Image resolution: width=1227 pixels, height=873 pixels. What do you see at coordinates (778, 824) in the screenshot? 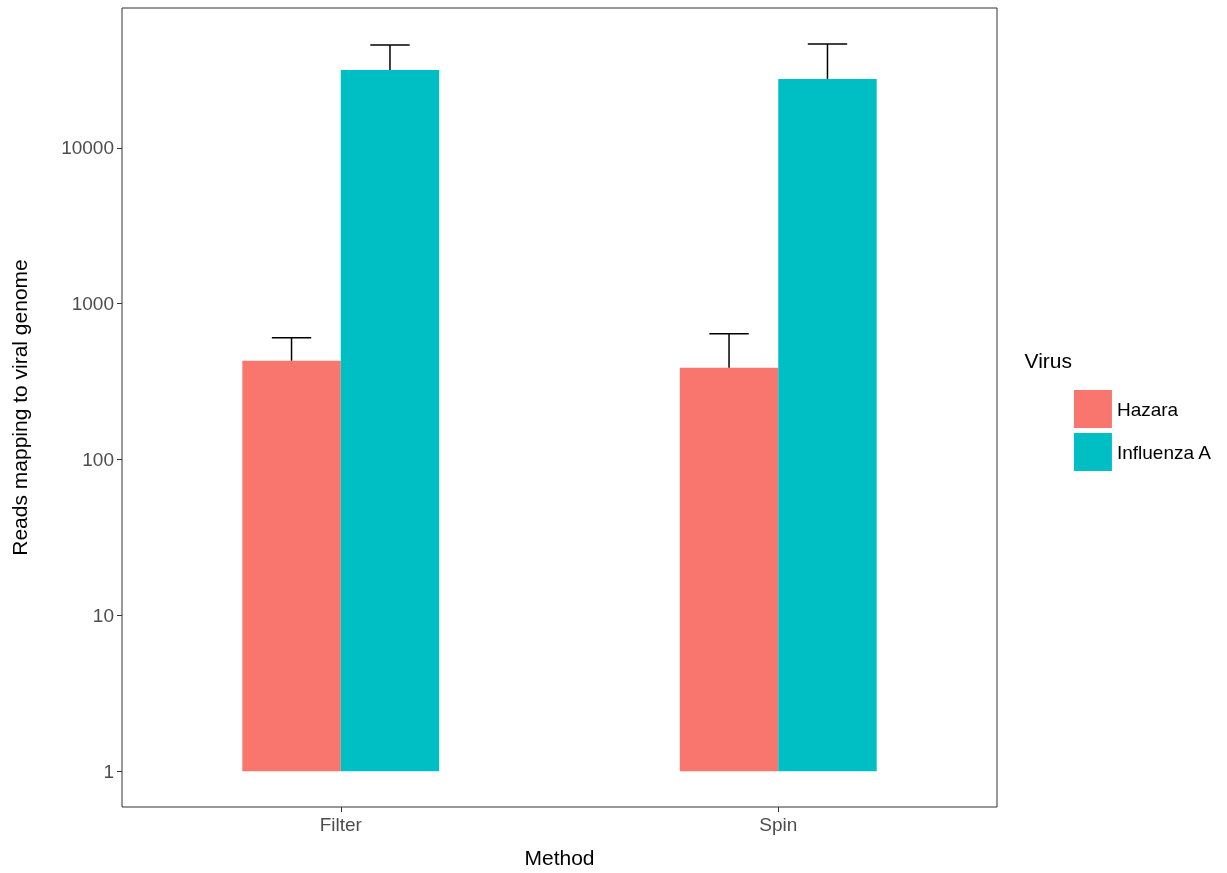
I see `x-tick-label: Spin` at bounding box center [778, 824].